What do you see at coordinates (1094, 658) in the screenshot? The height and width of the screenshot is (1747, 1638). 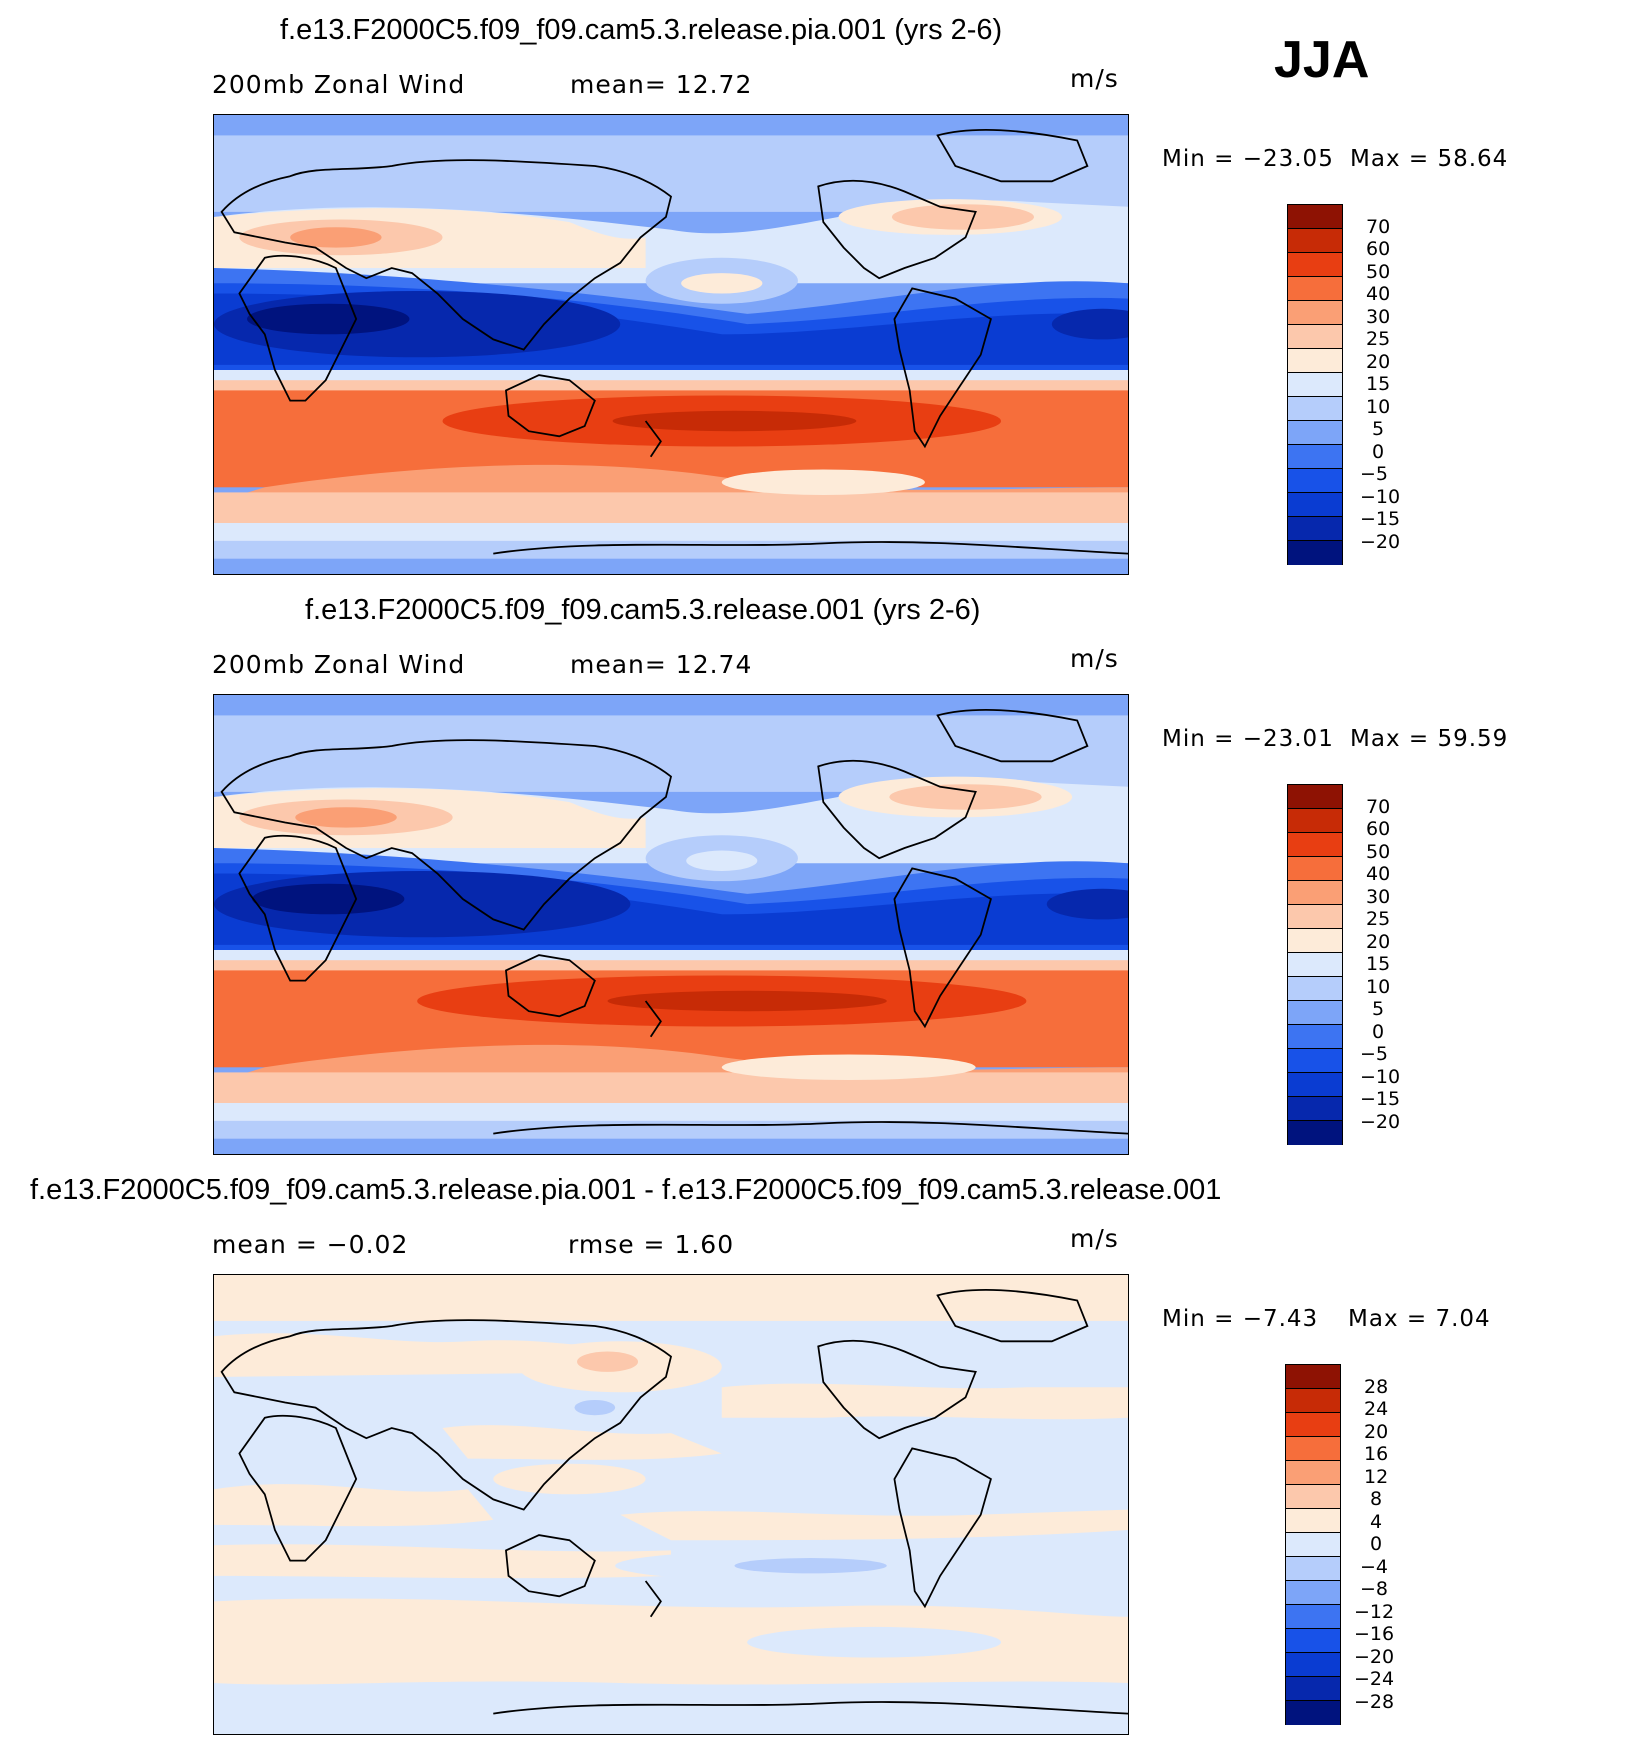 I see `panel-2-units: m/s` at bounding box center [1094, 658].